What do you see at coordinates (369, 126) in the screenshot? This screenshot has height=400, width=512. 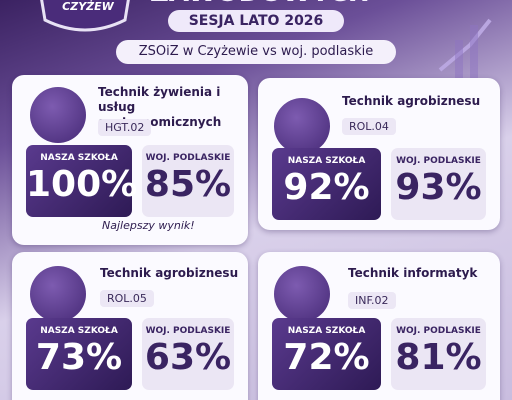 I see `card-code: ROL.04` at bounding box center [369, 126].